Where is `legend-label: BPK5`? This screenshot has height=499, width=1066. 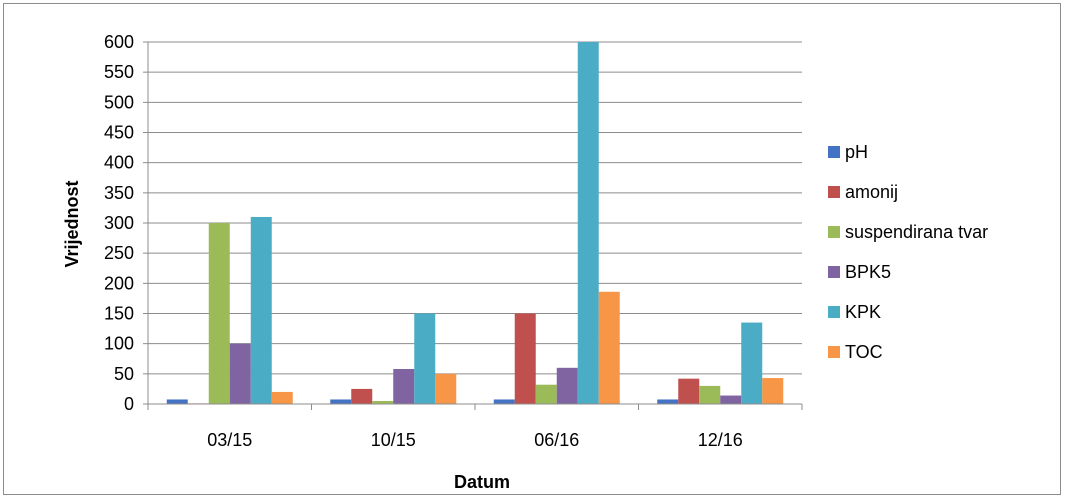 legend-label: BPK5 is located at coordinates (868, 272).